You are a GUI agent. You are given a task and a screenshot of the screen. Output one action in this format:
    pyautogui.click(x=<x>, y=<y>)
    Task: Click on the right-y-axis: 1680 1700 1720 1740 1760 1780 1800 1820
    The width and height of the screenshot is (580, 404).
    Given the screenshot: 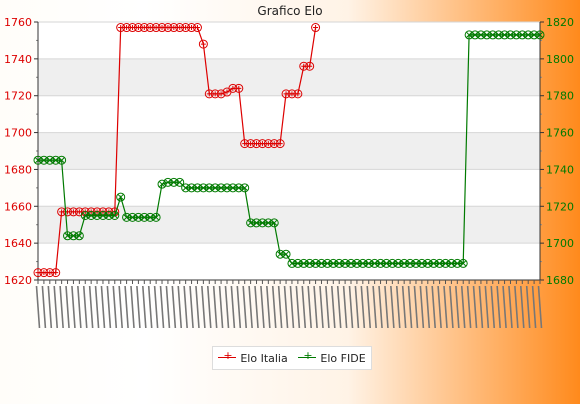 What is the action you would take?
    pyautogui.click(x=556, y=151)
    